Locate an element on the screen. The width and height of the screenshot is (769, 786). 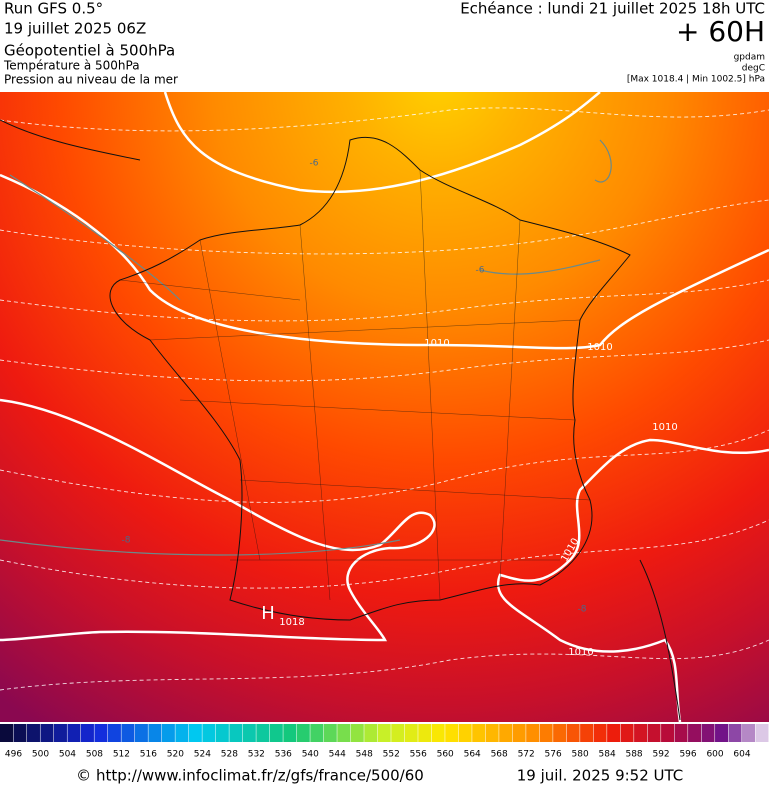
colorbar-label: 536 is located at coordinates (283, 755).